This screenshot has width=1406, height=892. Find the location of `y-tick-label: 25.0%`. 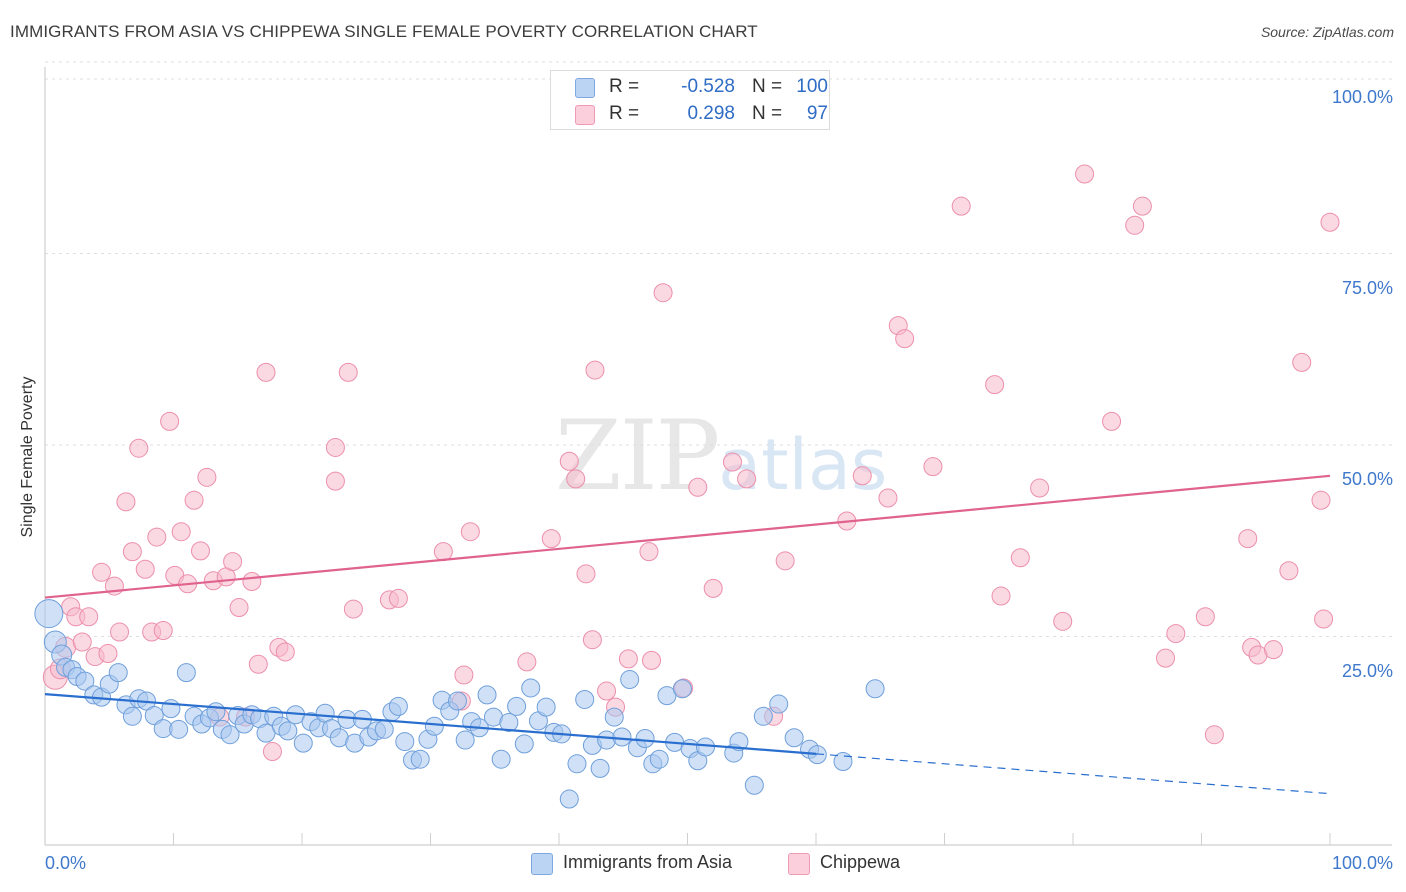

y-tick-label: 25.0% is located at coordinates (1367, 671).